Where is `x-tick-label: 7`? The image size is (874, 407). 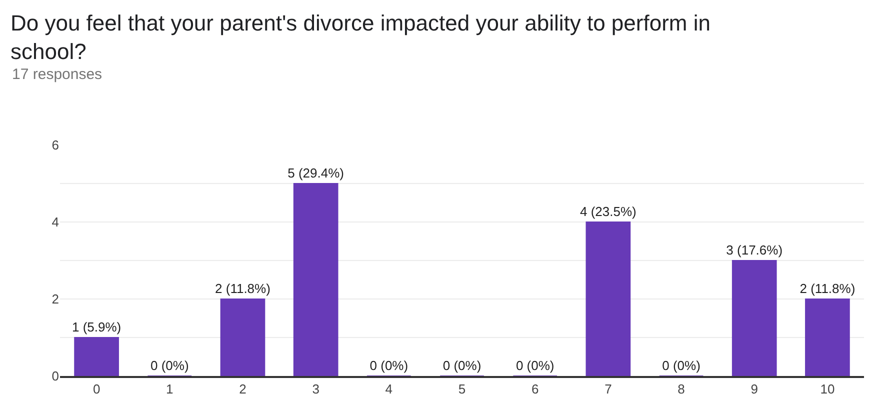 x-tick-label: 7 is located at coordinates (608, 389).